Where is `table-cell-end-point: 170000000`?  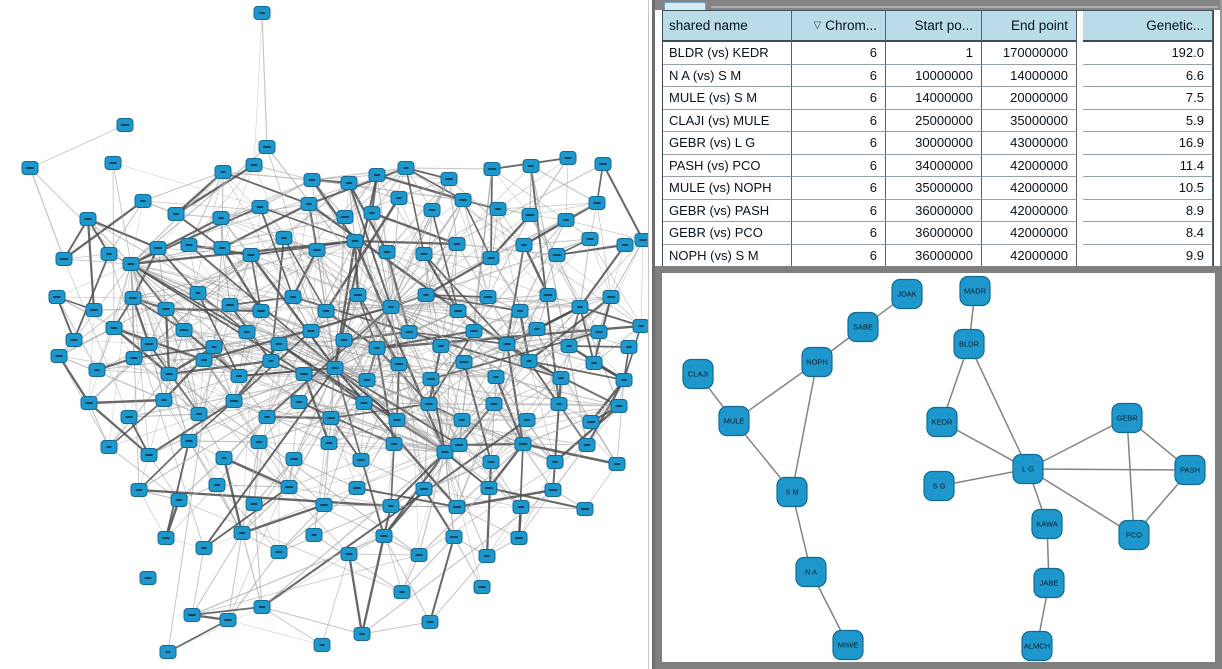 table-cell-end-point: 170000000 is located at coordinates (1029, 53).